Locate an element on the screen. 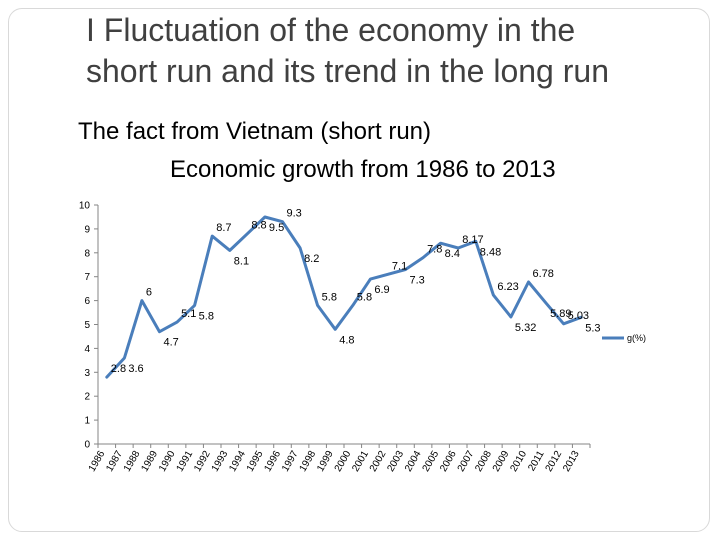 The image size is (720, 540). x-tick-label: 2009 is located at coordinates (501, 461).